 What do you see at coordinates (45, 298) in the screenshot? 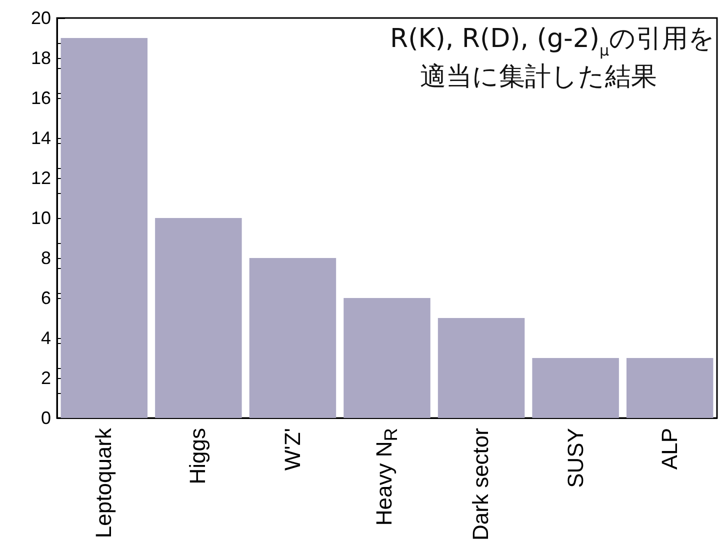
I see `y-tick-label: 6` at bounding box center [45, 298].